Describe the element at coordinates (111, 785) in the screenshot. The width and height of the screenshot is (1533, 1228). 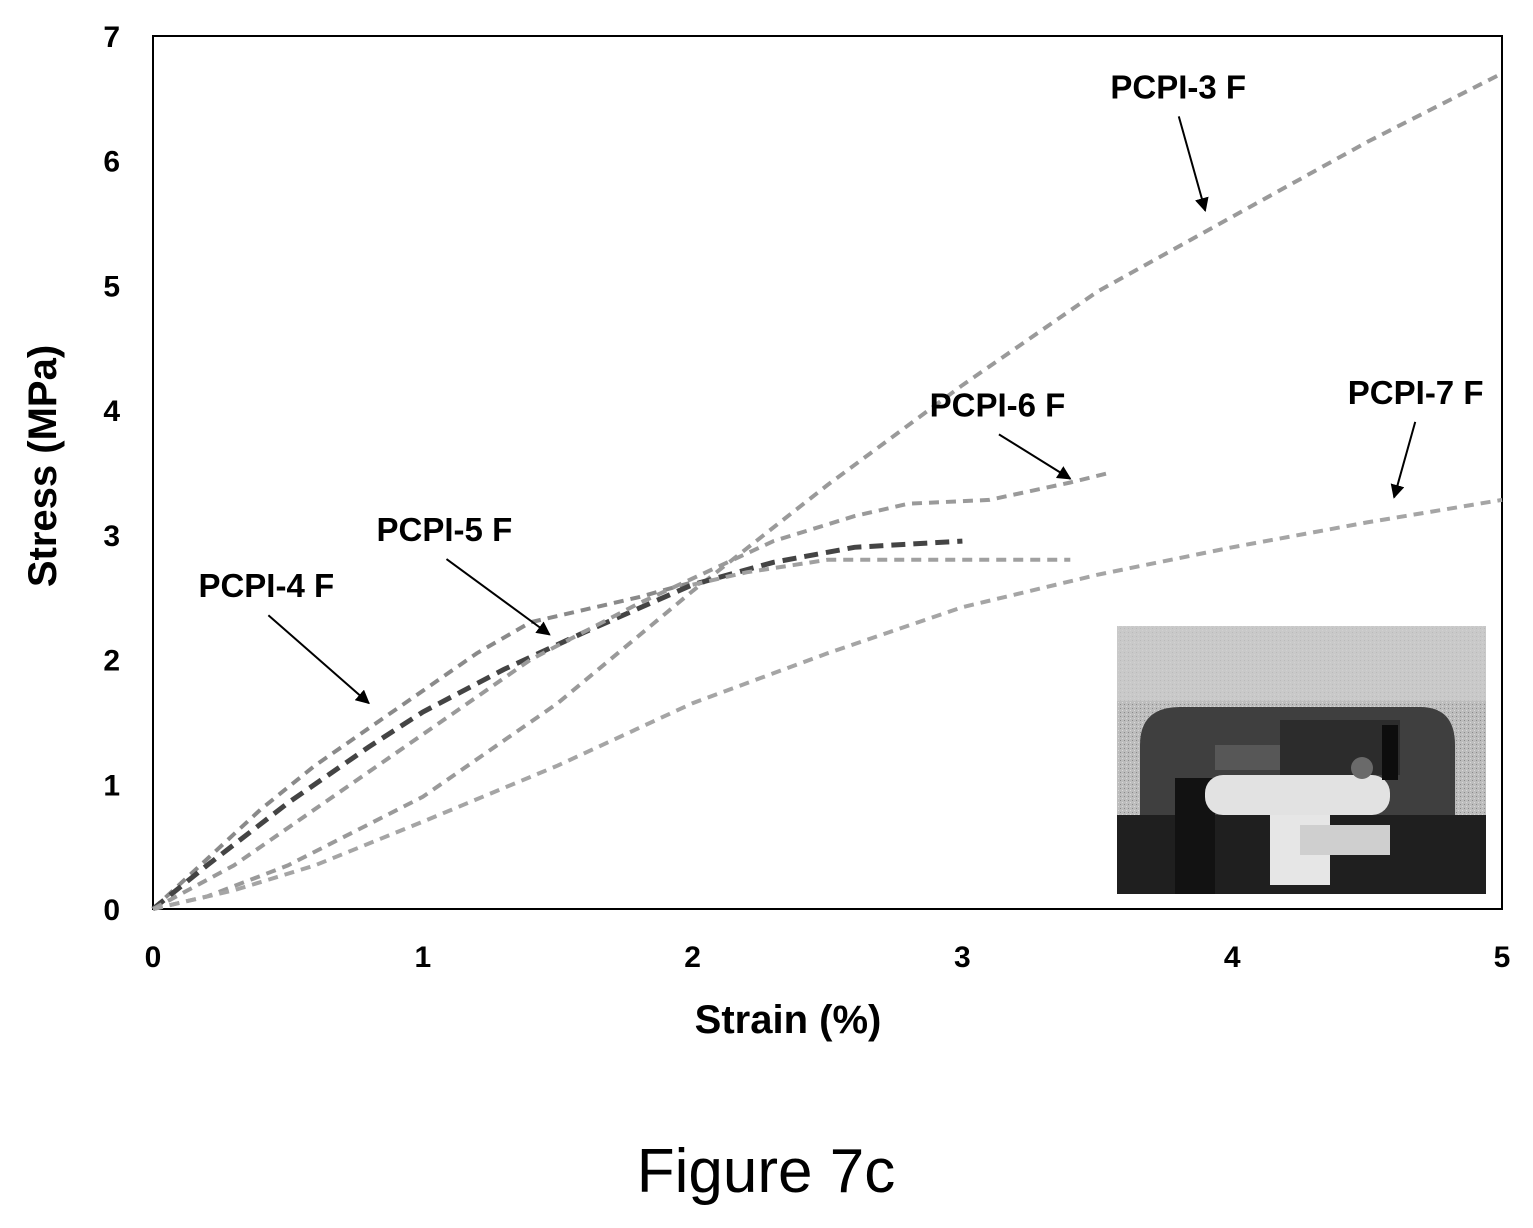
I see `y-tick-label: 1` at that location.